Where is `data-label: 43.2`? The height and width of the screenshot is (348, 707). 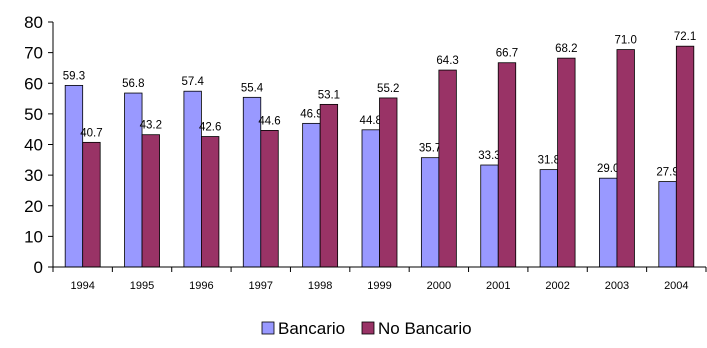 data-label: 43.2 is located at coordinates (151, 126).